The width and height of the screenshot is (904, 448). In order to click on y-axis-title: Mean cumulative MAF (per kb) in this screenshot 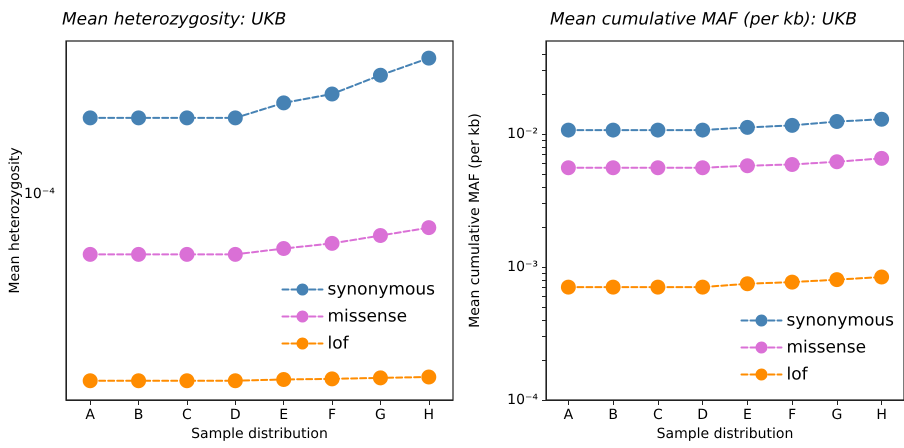, I will do `click(475, 220)`.